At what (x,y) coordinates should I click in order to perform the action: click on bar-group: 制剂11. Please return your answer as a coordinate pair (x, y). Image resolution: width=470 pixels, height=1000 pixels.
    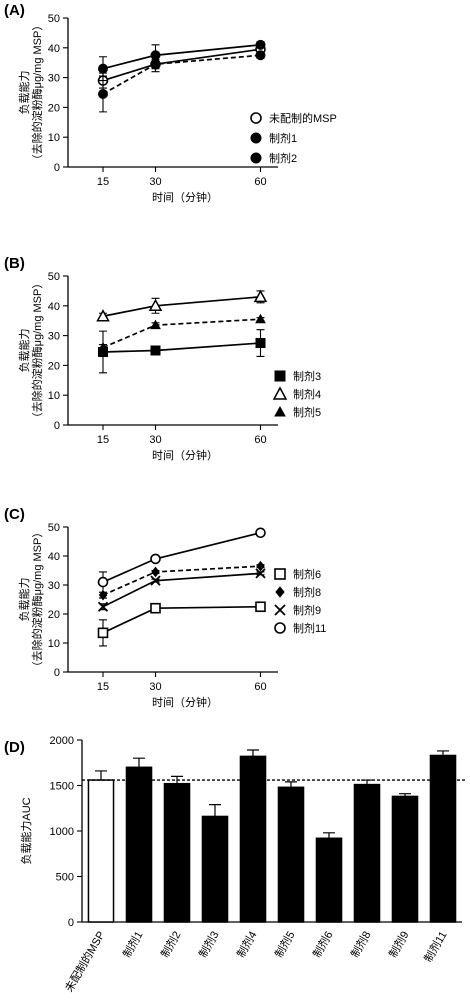
    Looking at the image, I should click on (439, 857).